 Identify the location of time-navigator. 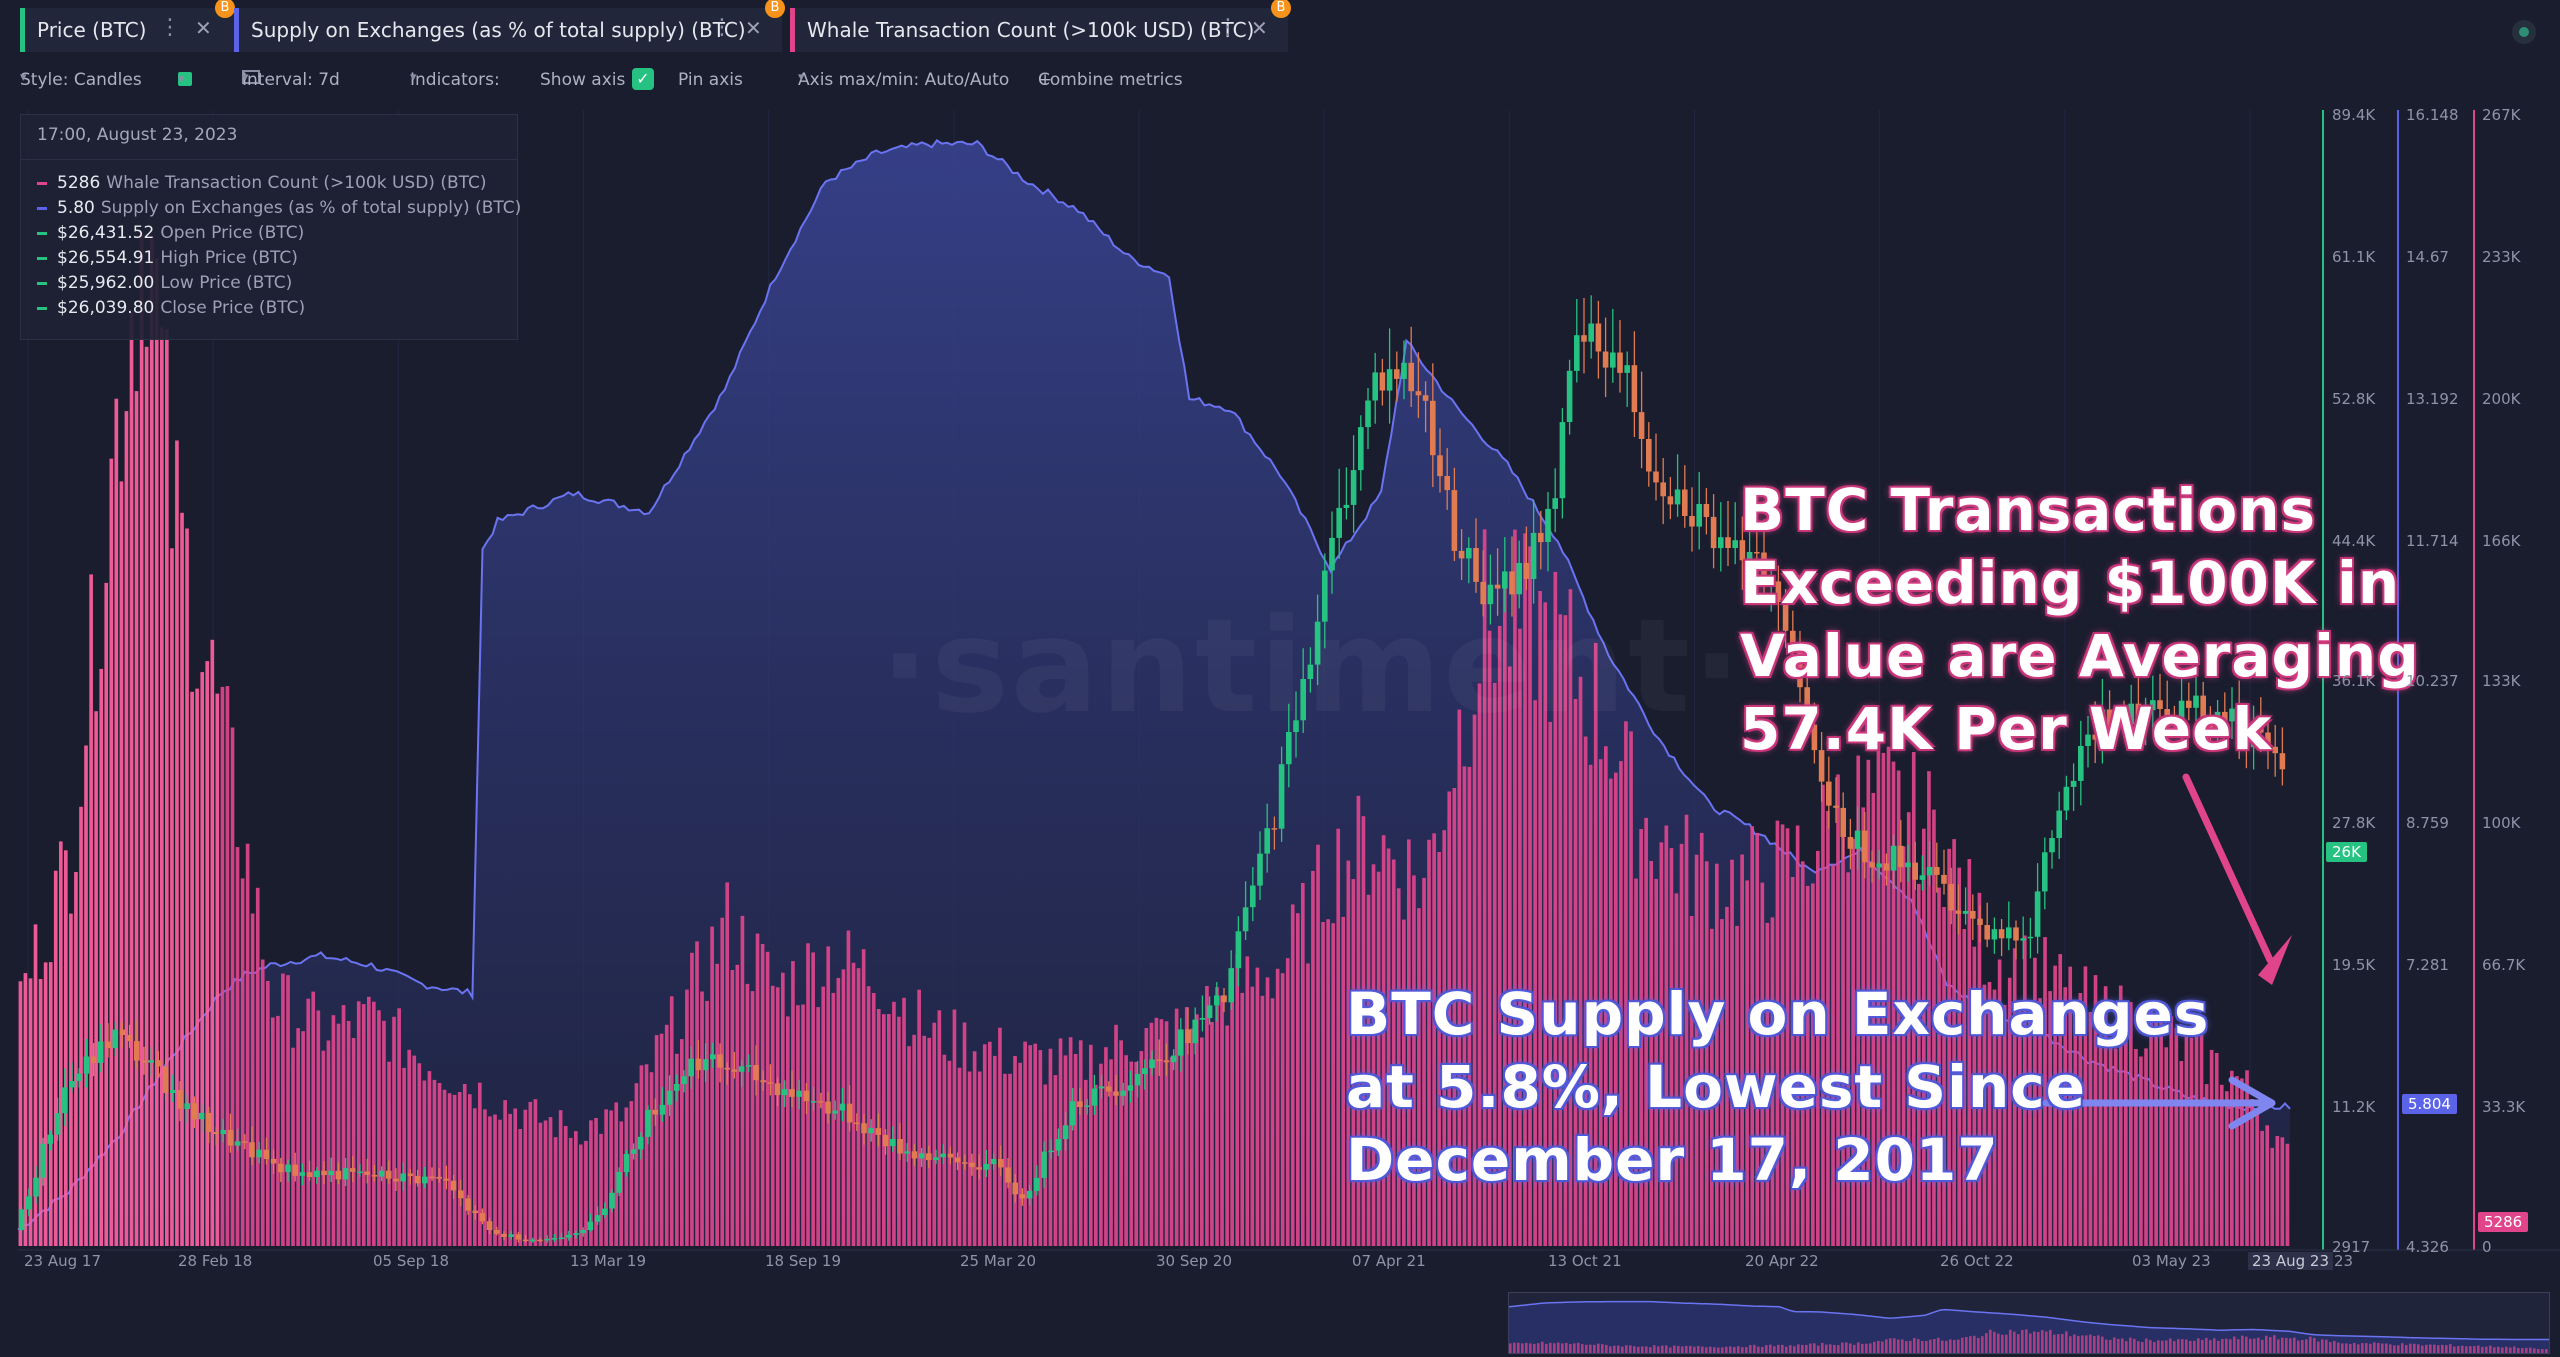
(2029, 1323).